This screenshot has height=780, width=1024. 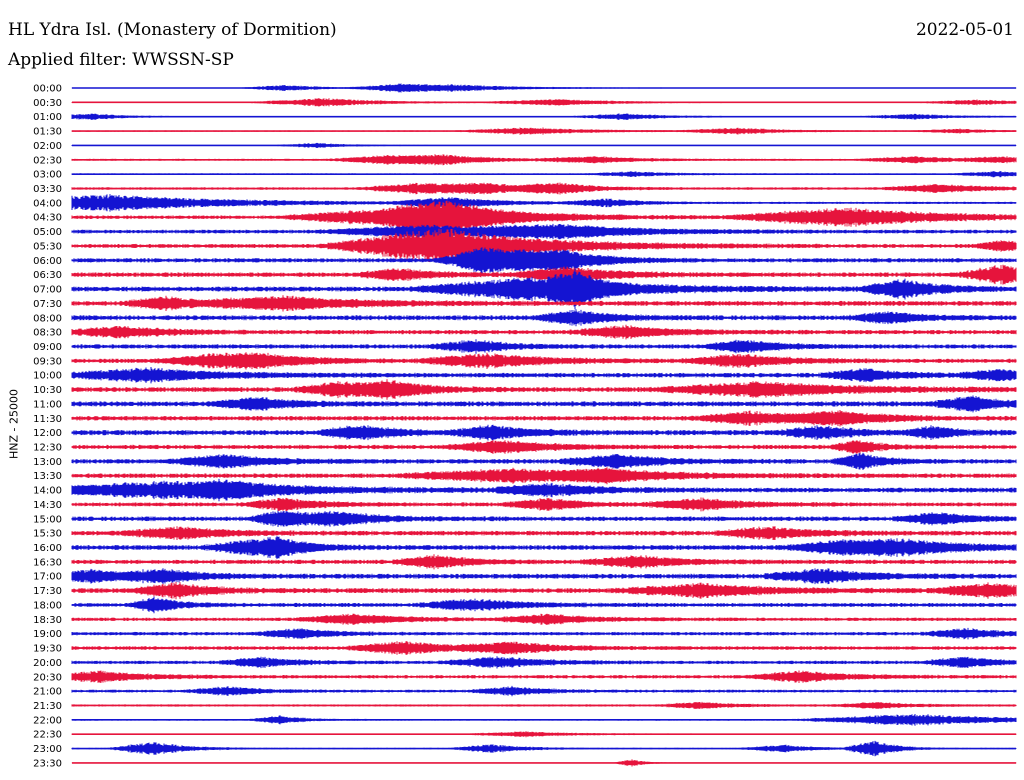 What do you see at coordinates (47, 519) in the screenshot?
I see `time-label: 15:00` at bounding box center [47, 519].